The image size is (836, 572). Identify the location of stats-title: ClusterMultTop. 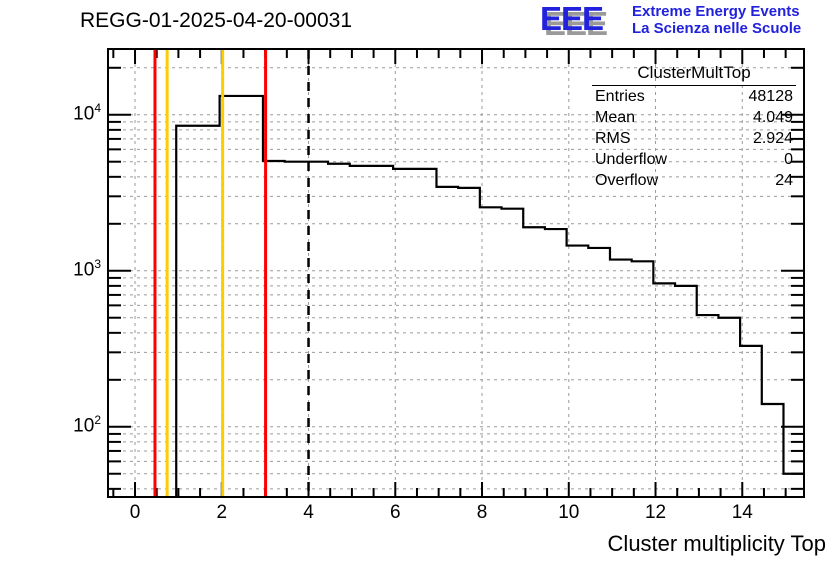
(694, 74).